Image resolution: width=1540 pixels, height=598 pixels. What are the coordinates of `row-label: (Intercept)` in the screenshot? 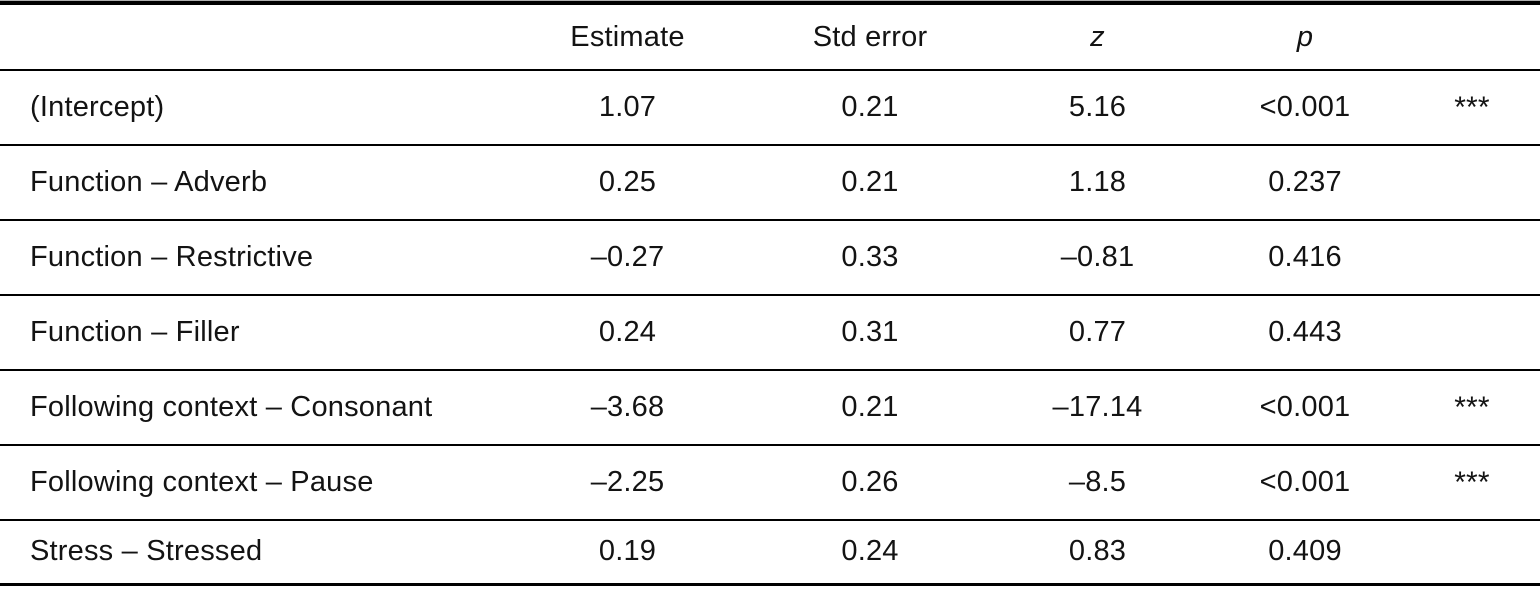 It's located at (97, 107).